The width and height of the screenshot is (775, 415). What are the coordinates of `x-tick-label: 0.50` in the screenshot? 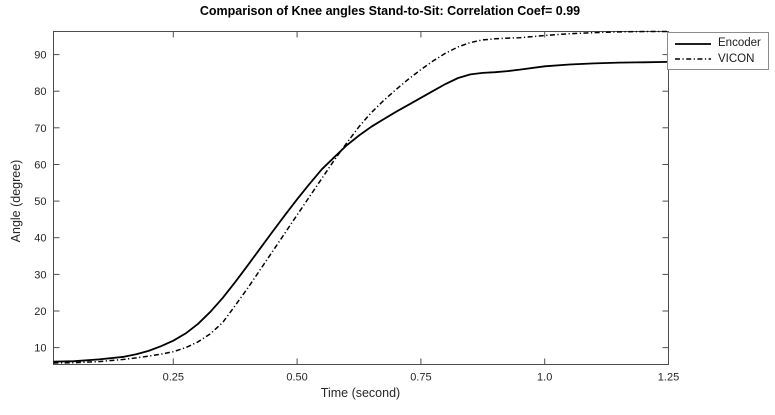 It's located at (296, 378).